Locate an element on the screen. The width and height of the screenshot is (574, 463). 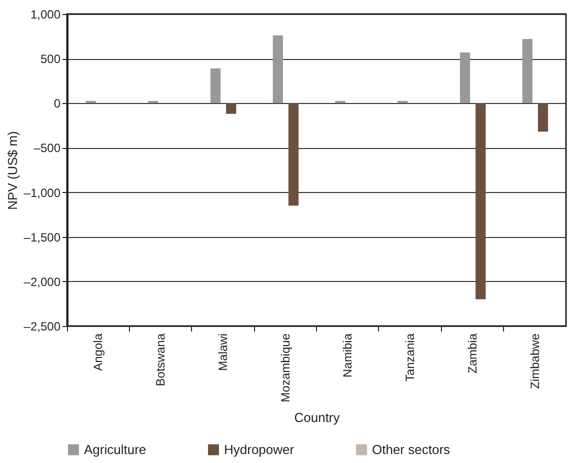
x-tick-label: Mozambique is located at coordinates (285, 367).